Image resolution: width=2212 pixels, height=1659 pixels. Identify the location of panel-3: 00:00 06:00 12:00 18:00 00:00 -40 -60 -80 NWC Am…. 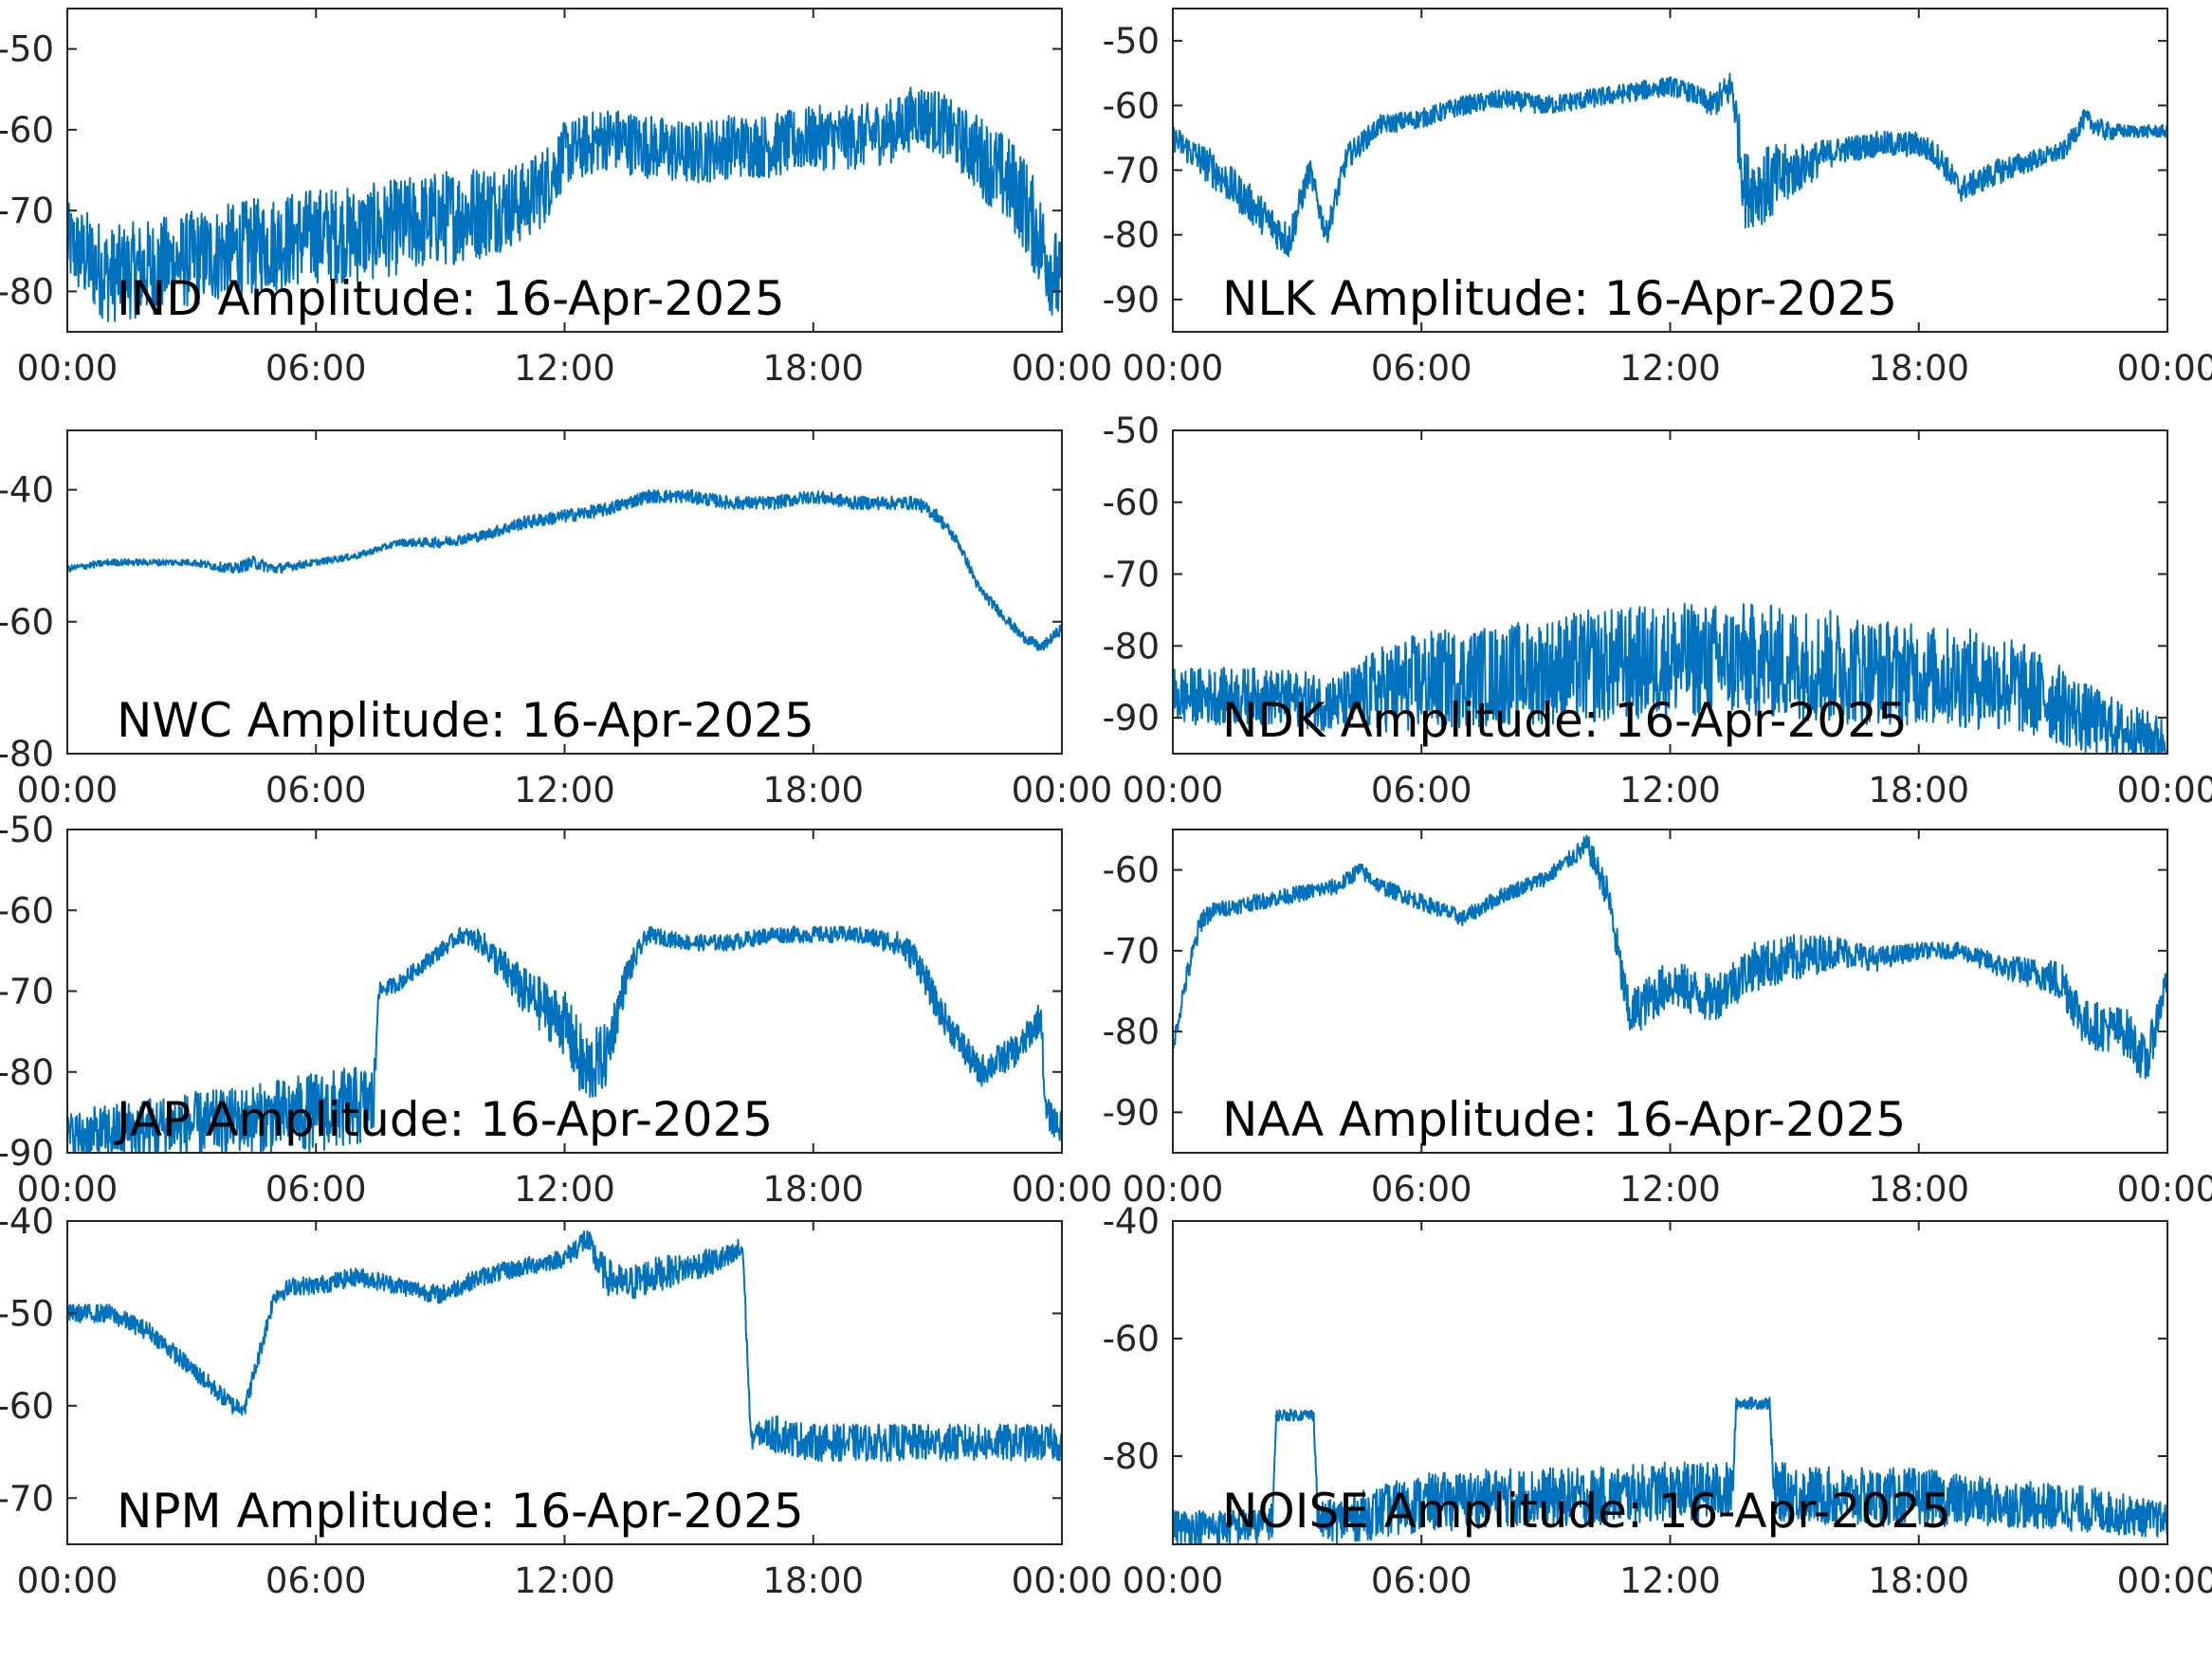
(556, 620).